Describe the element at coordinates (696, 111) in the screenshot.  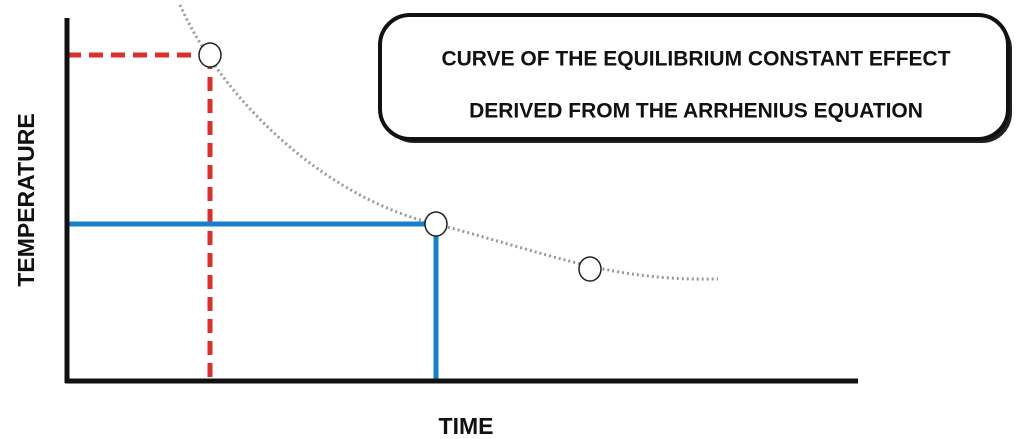
I see `title-line: DERIVED FROM THE ARRHENIUS EQUATION` at that location.